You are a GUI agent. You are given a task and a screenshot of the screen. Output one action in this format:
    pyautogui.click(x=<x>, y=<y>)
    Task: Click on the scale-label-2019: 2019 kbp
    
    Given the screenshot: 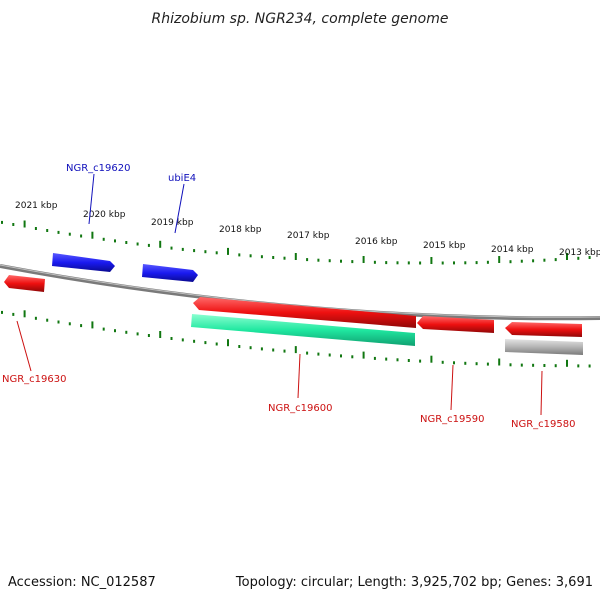 What is the action you would take?
    pyautogui.click(x=172, y=223)
    